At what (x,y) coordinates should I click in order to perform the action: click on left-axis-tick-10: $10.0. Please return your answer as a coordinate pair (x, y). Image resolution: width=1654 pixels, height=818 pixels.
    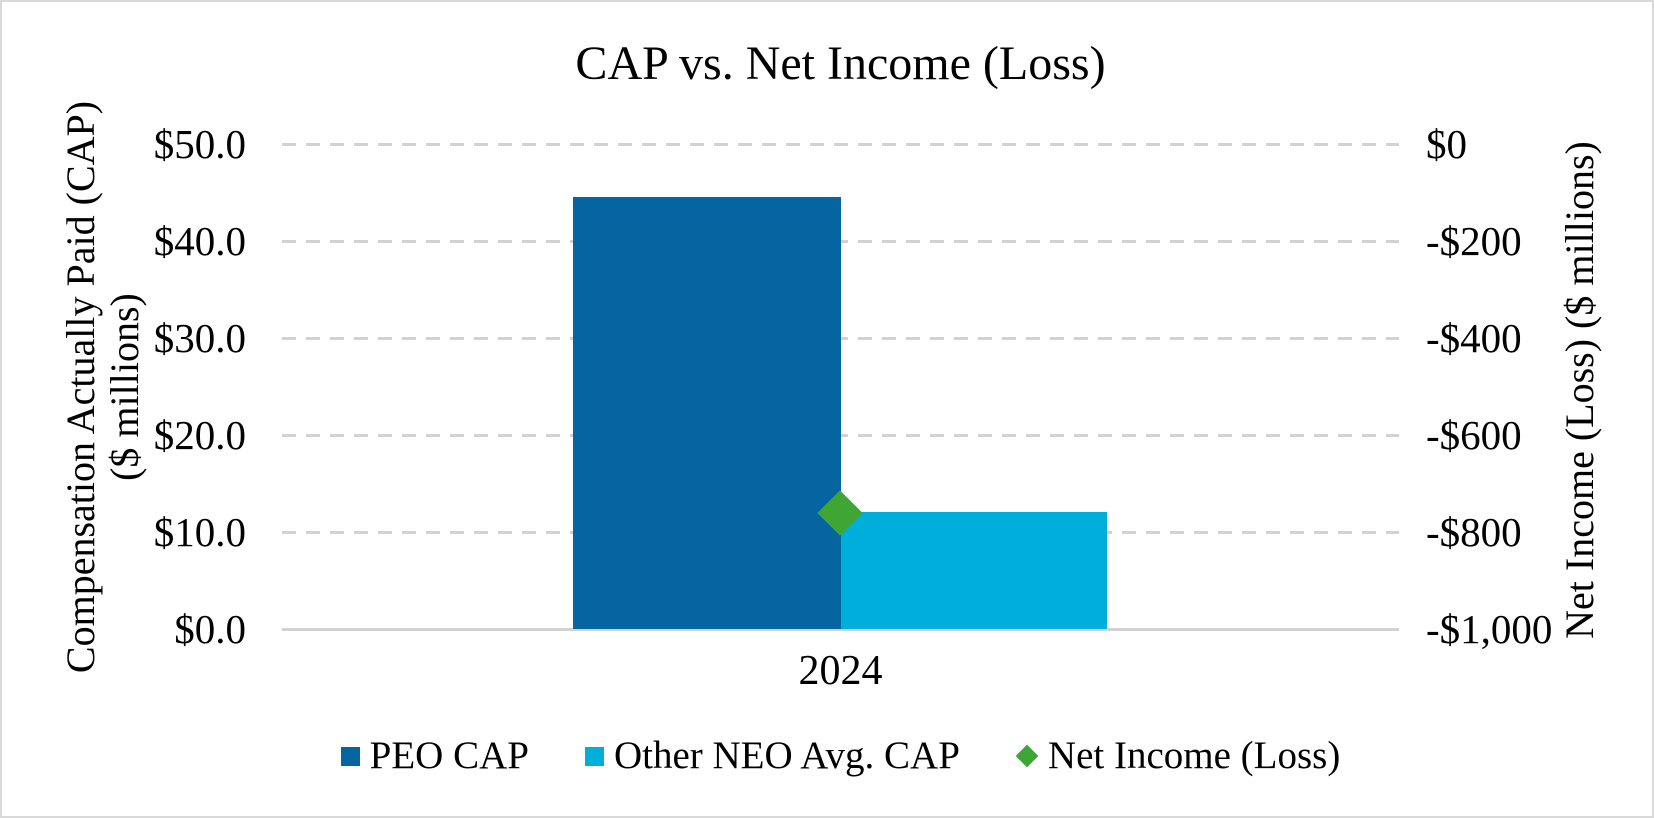
    Looking at the image, I should click on (199, 532).